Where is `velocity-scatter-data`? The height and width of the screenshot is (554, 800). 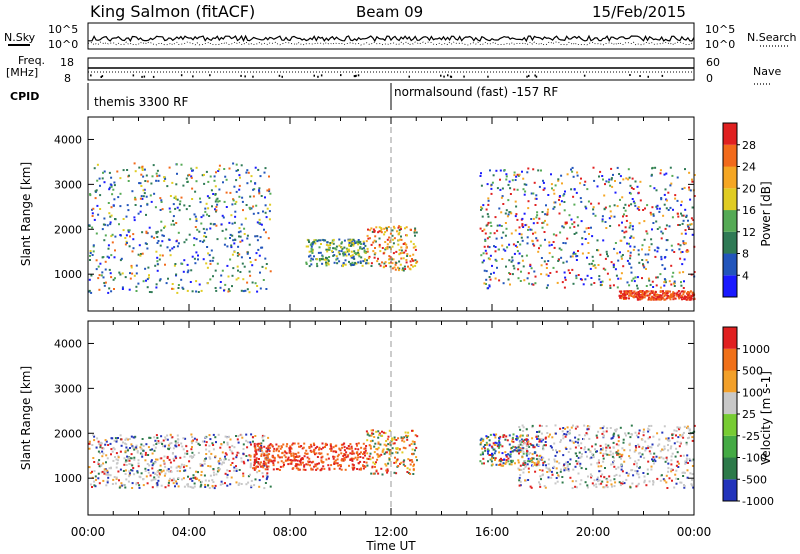 velocity-scatter-data is located at coordinates (392, 457).